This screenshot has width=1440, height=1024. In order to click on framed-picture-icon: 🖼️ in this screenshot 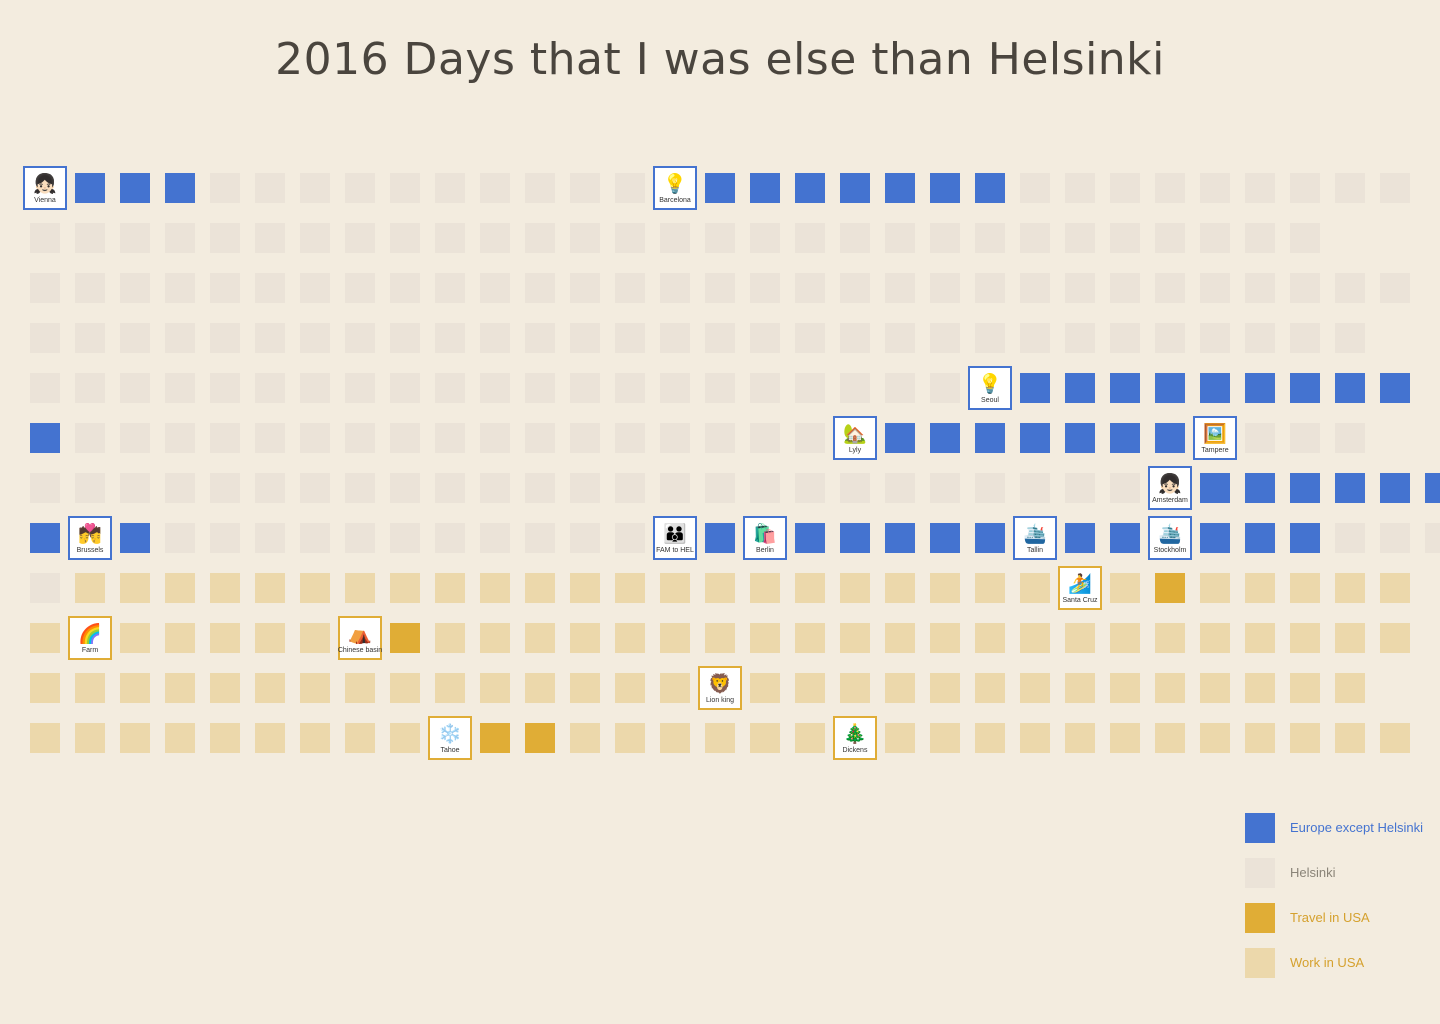, I will do `click(1215, 434)`.